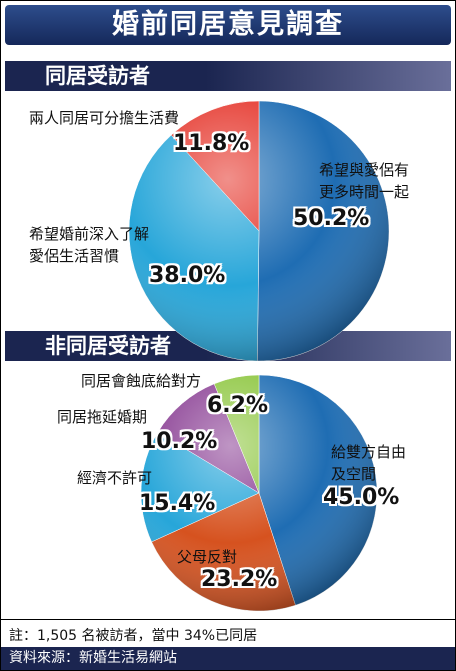 Image resolution: width=456 pixels, height=671 pixels. I want to click on section-title: 同居受訪者, so click(97, 76).